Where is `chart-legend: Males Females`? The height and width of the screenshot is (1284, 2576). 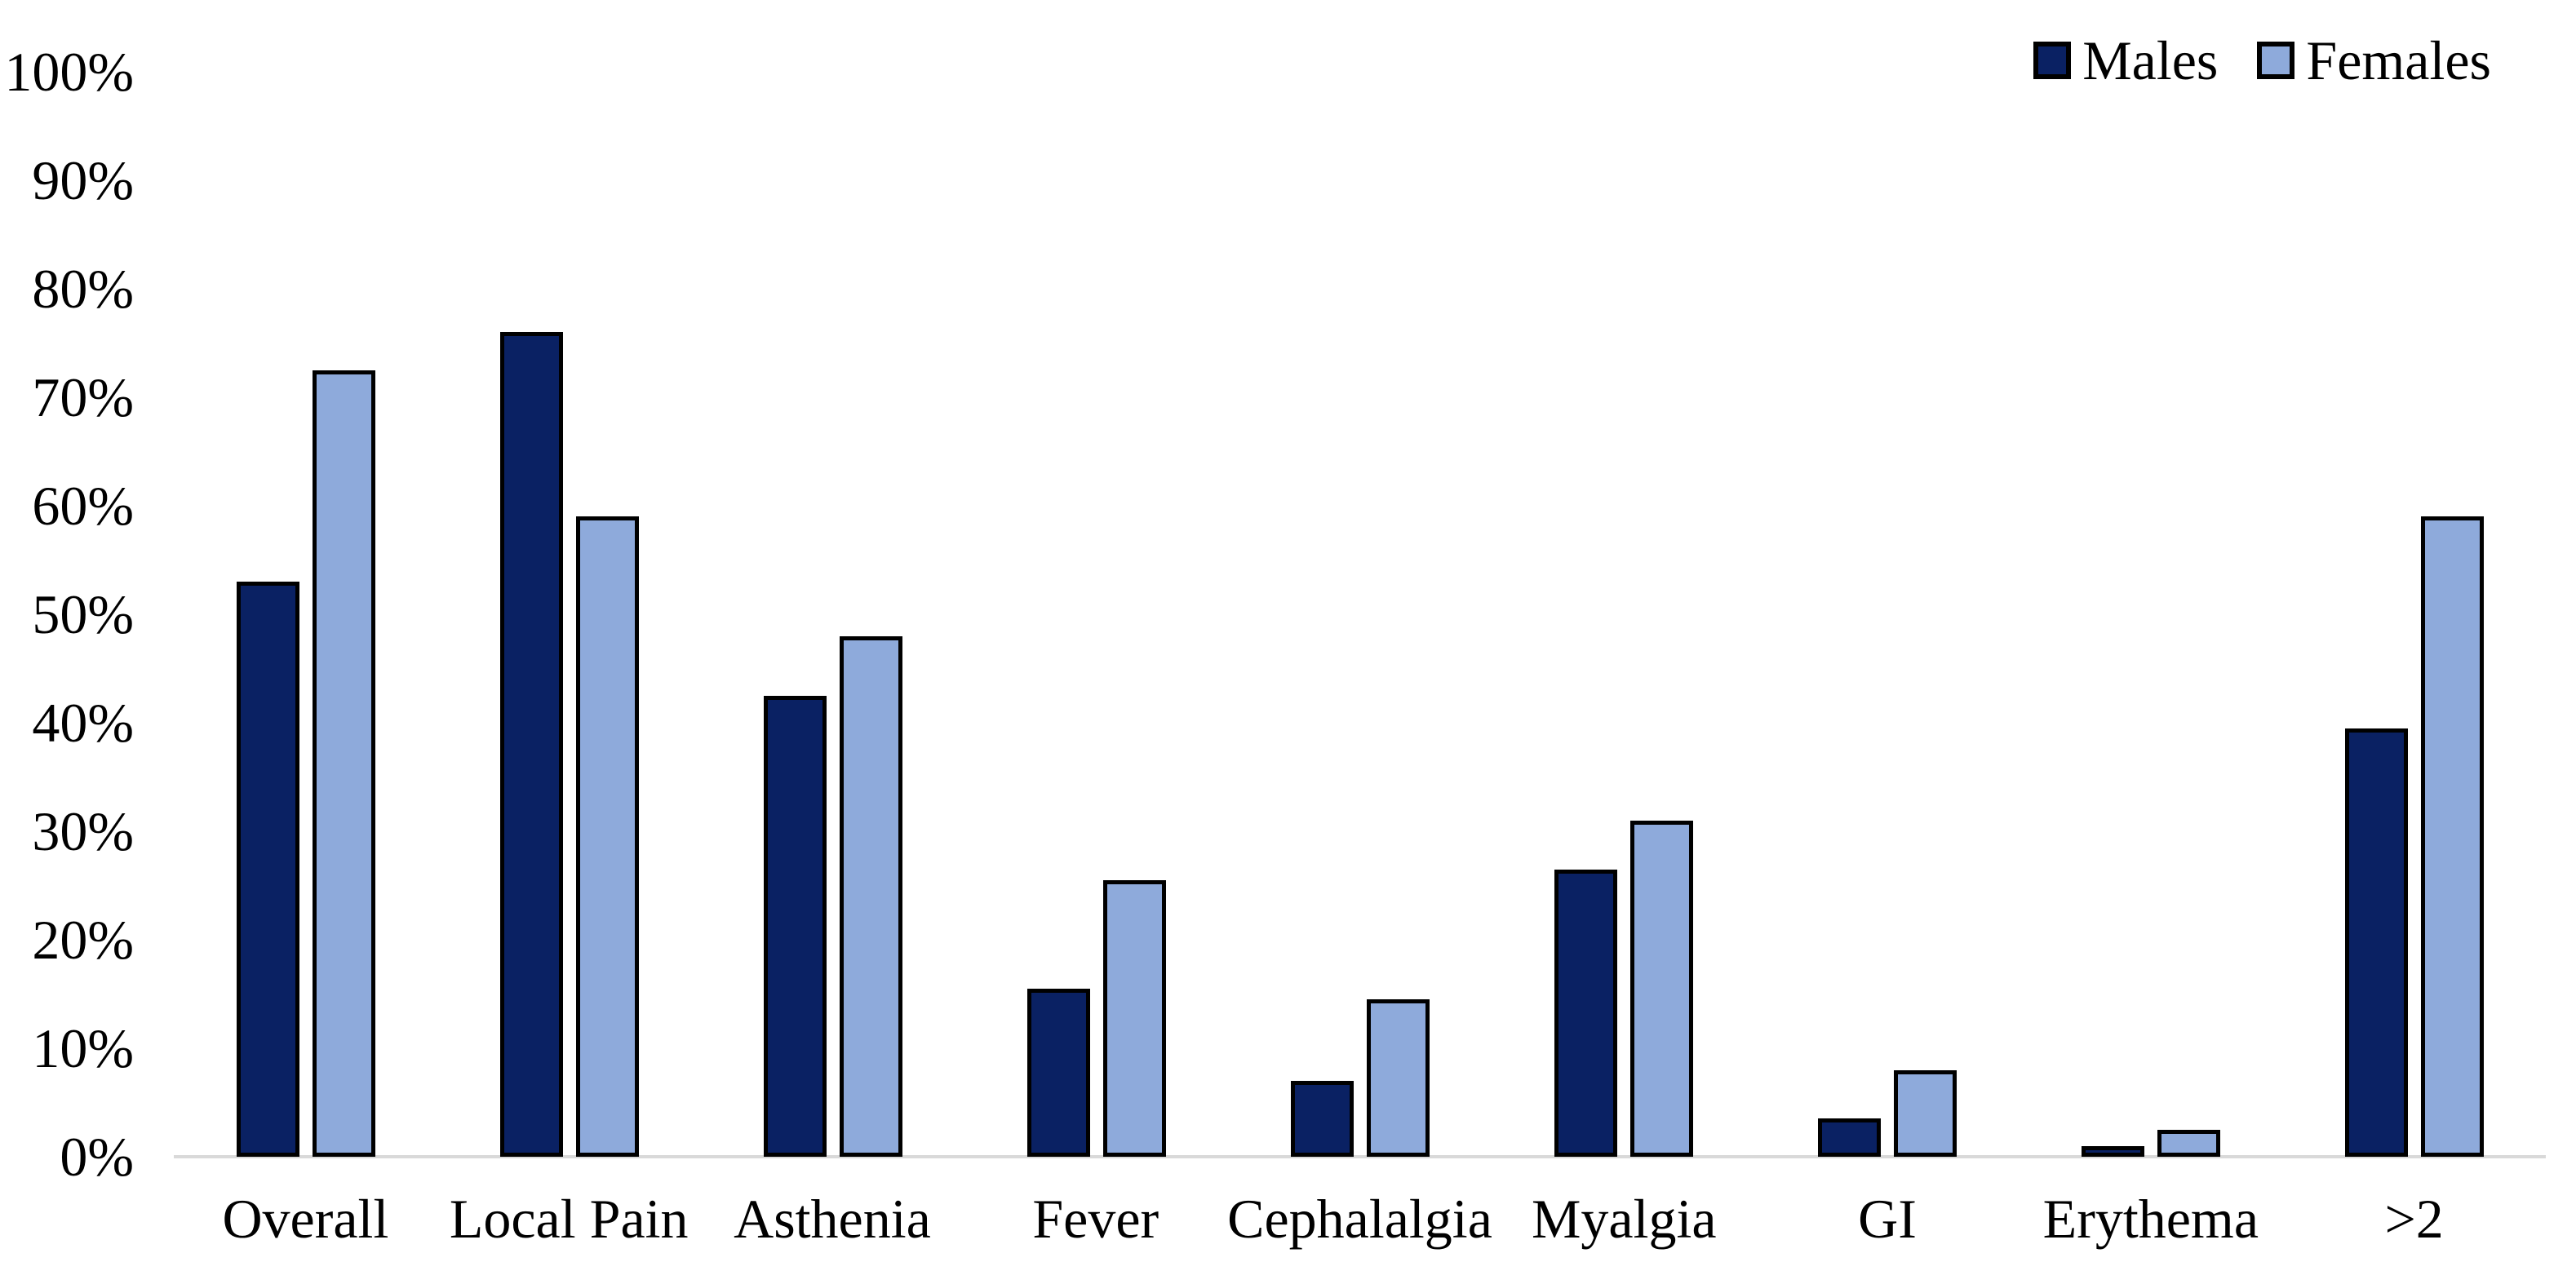 chart-legend: Males Females is located at coordinates (2262, 60).